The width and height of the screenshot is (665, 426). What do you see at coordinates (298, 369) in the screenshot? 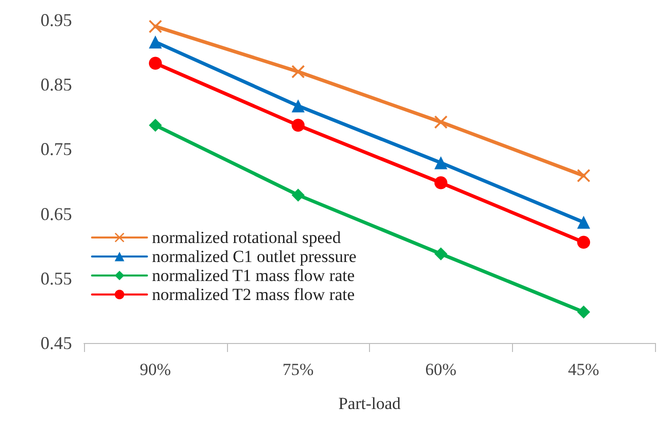
I see `x-tick-label: 75%` at bounding box center [298, 369].